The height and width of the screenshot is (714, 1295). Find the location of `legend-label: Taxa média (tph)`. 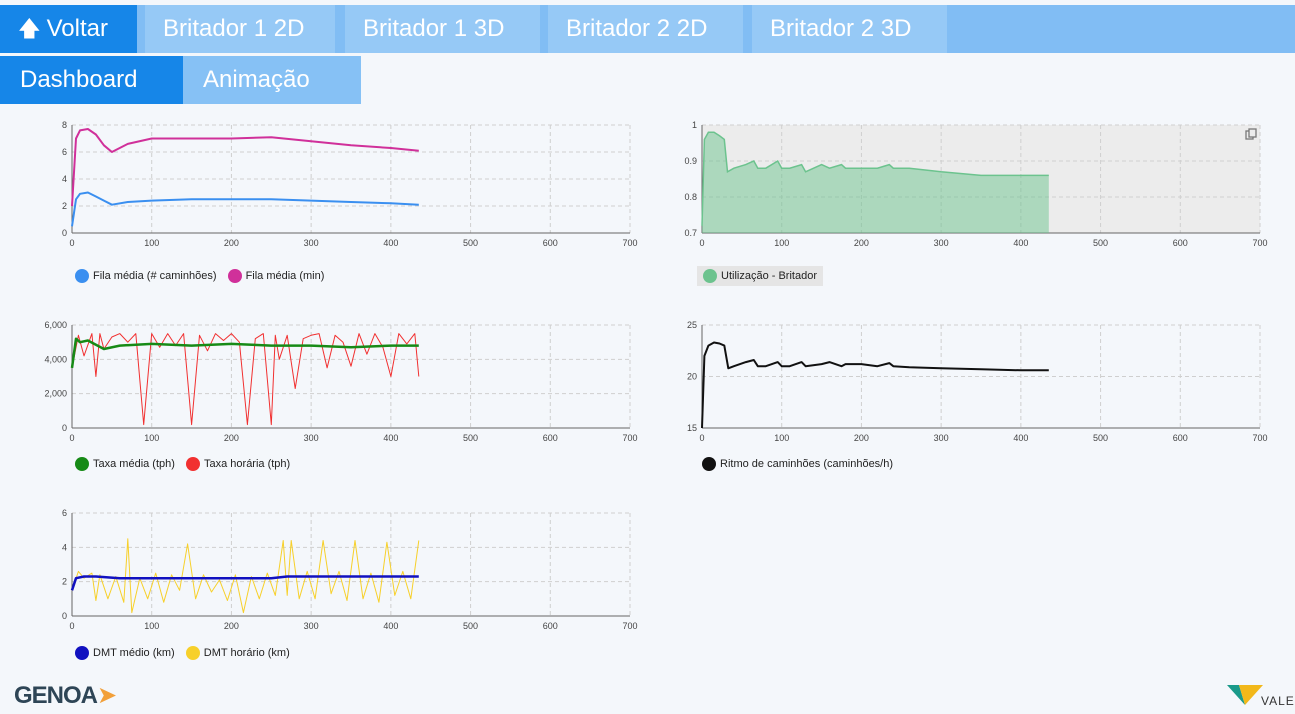

legend-label: Taxa média (tph) is located at coordinates (134, 464).